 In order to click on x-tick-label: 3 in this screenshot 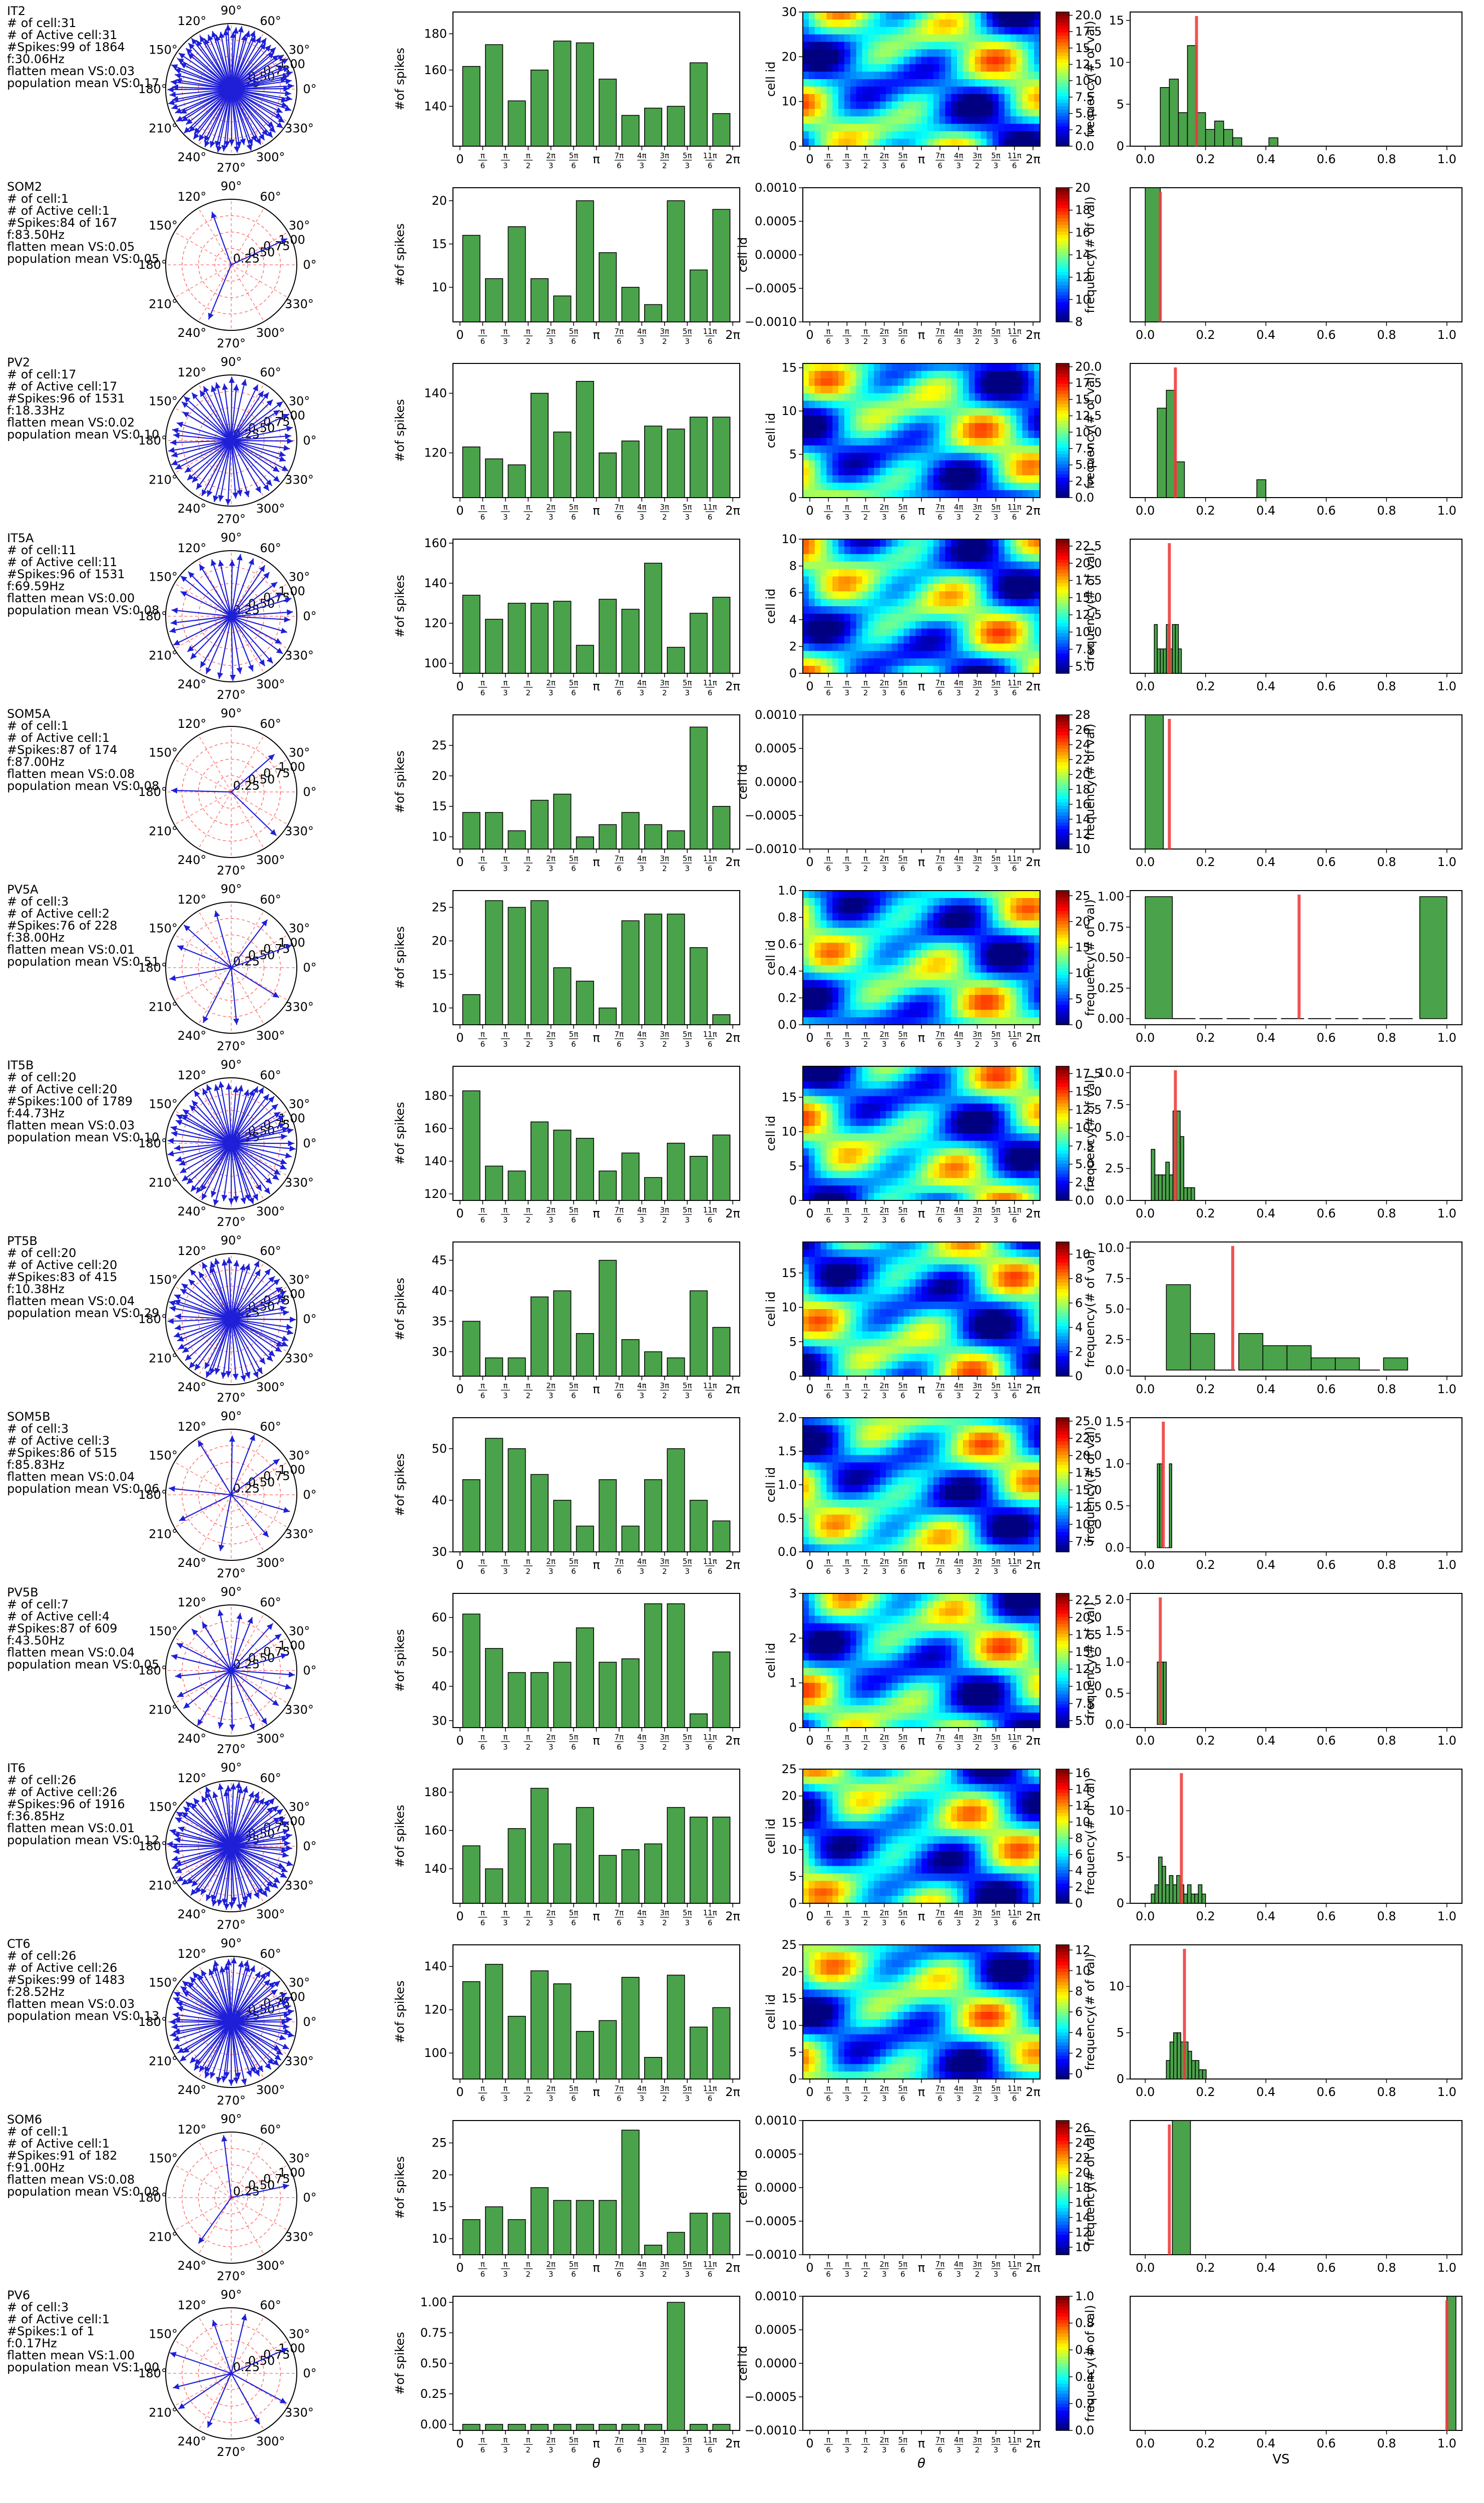, I will do `click(996, 1044)`.